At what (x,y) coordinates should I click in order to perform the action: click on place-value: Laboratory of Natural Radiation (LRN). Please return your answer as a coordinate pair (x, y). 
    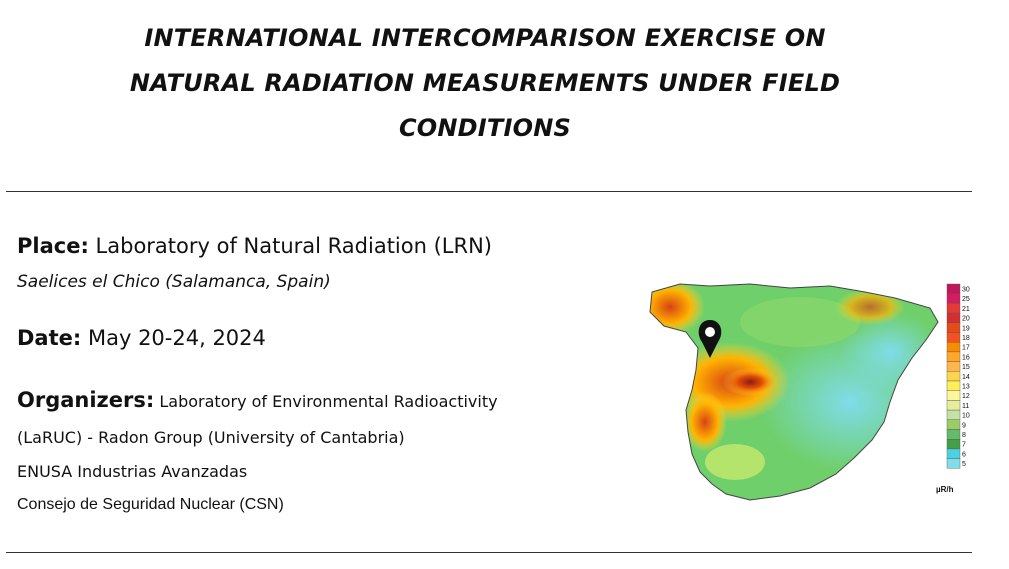
    Looking at the image, I should click on (293, 246).